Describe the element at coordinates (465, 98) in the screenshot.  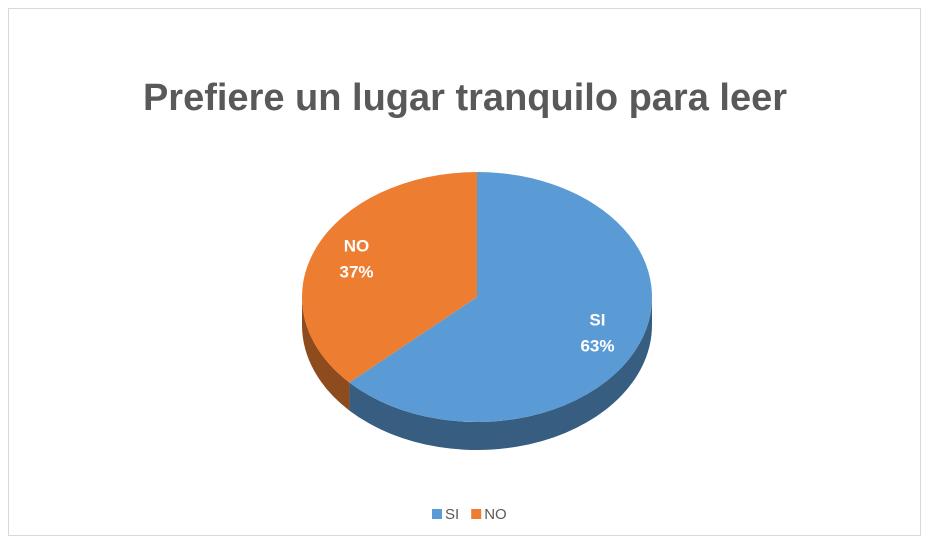
I see `chart-title: Prefiere un lugar tranquilo para leer` at that location.